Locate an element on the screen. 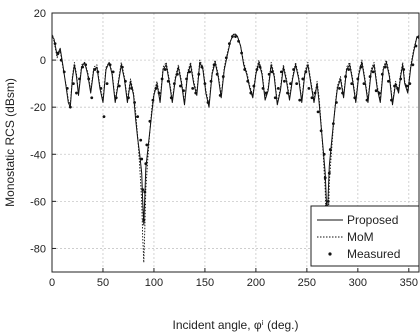 This screenshot has width=420, height=335. legend-marker is located at coordinates (330, 254).